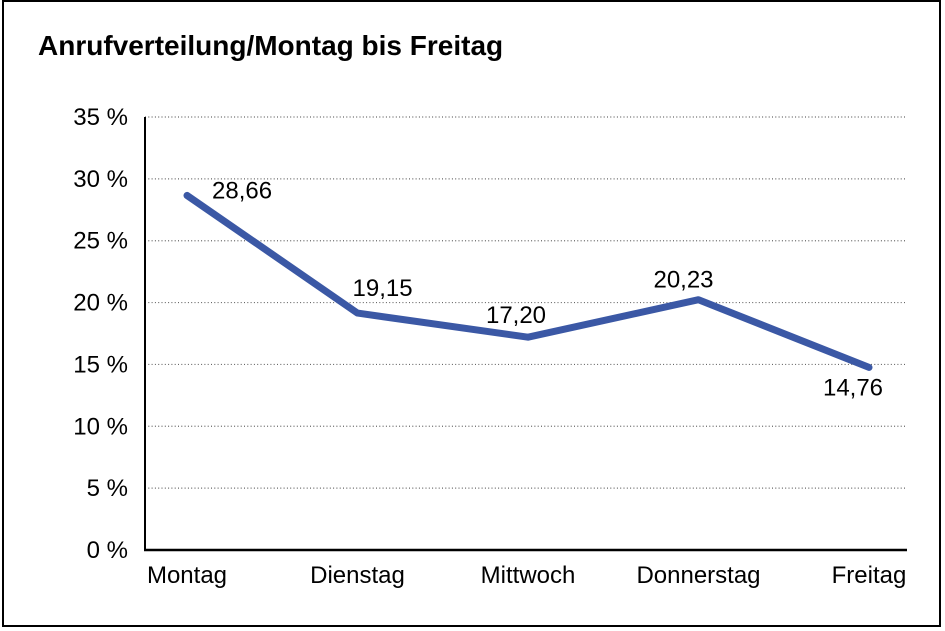 This screenshot has width=945, height=631. What do you see at coordinates (383, 288) in the screenshot?
I see `data-point-label: 19,15` at bounding box center [383, 288].